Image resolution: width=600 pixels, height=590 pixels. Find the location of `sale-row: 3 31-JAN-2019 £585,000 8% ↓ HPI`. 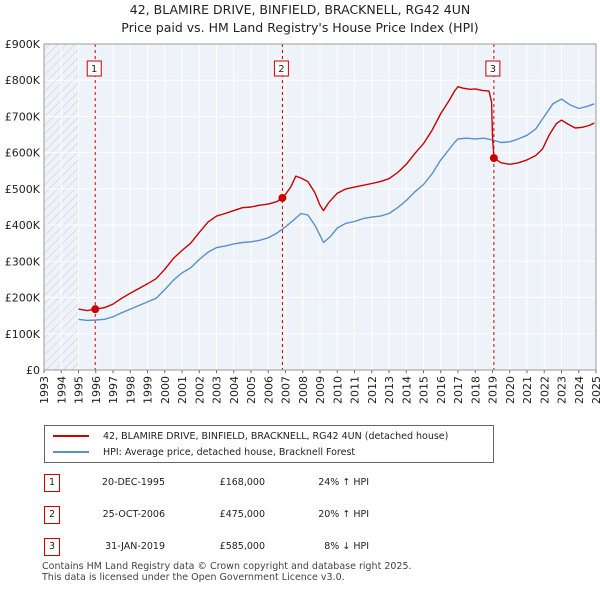

sale-row: 3 31-JAN-2019 £585,000 8% ↓ HPI is located at coordinates (300, 548).